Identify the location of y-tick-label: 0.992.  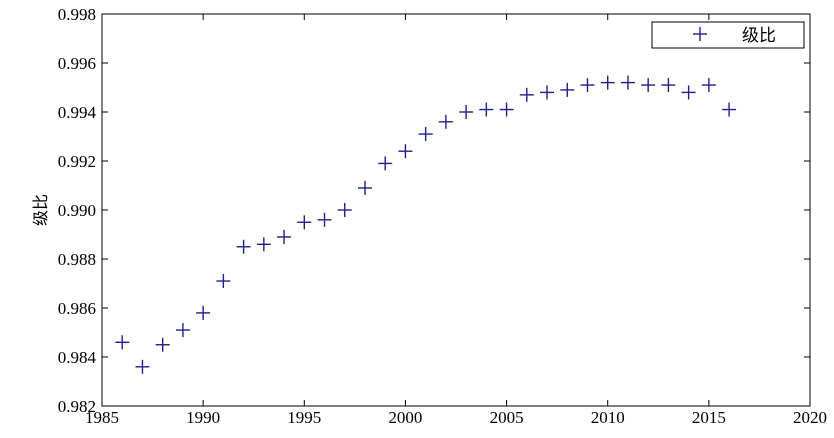
(77, 161).